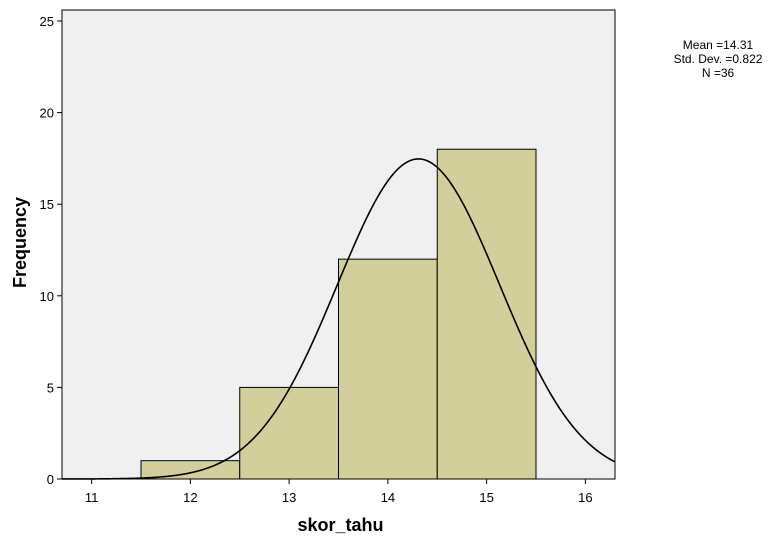  I want to click on stat-n: N =36, so click(718, 73).